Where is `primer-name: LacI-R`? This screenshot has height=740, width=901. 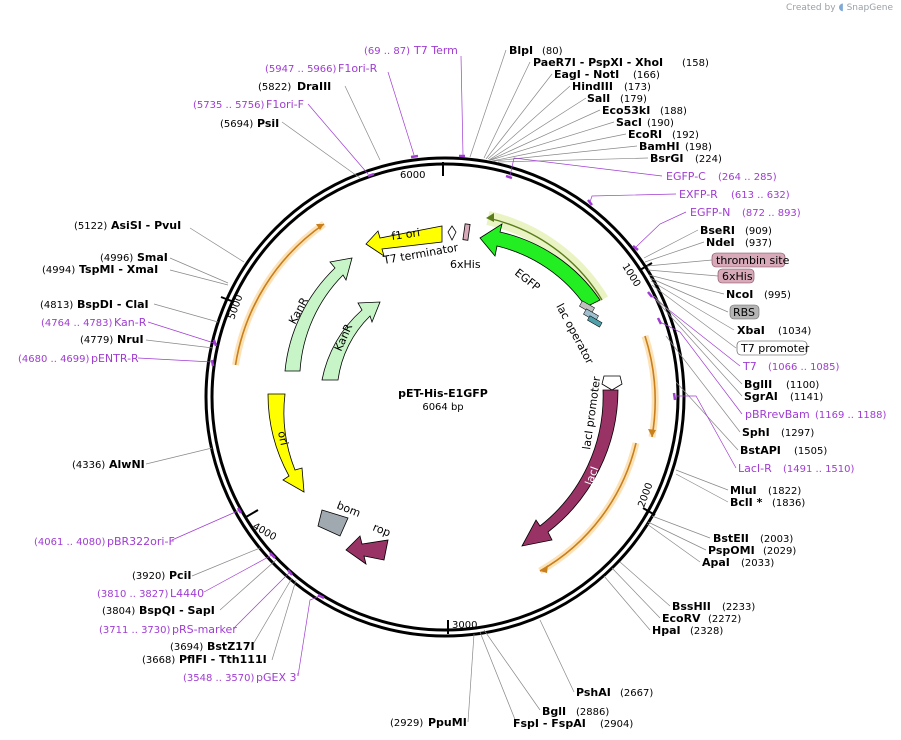
primer-name: LacI-R is located at coordinates (755, 468).